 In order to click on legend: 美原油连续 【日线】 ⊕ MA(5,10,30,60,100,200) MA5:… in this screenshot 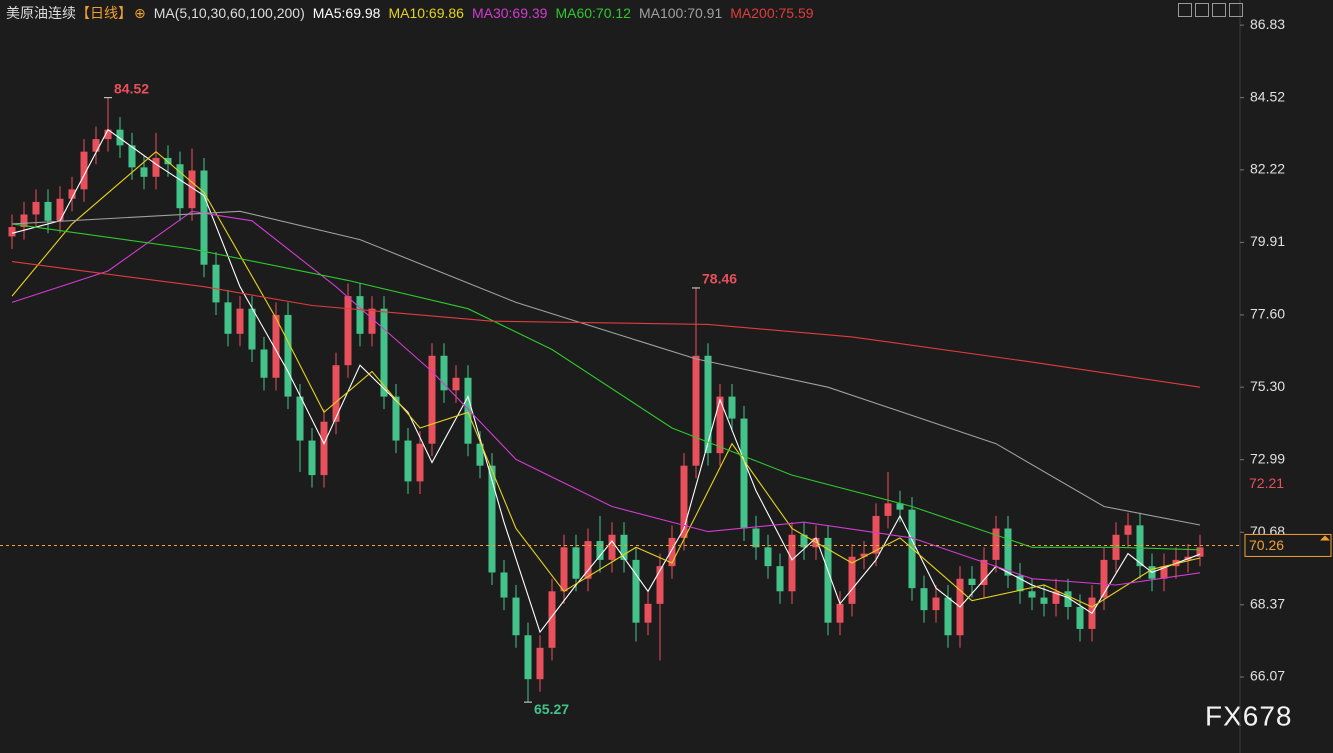, I will do `click(410, 13)`.